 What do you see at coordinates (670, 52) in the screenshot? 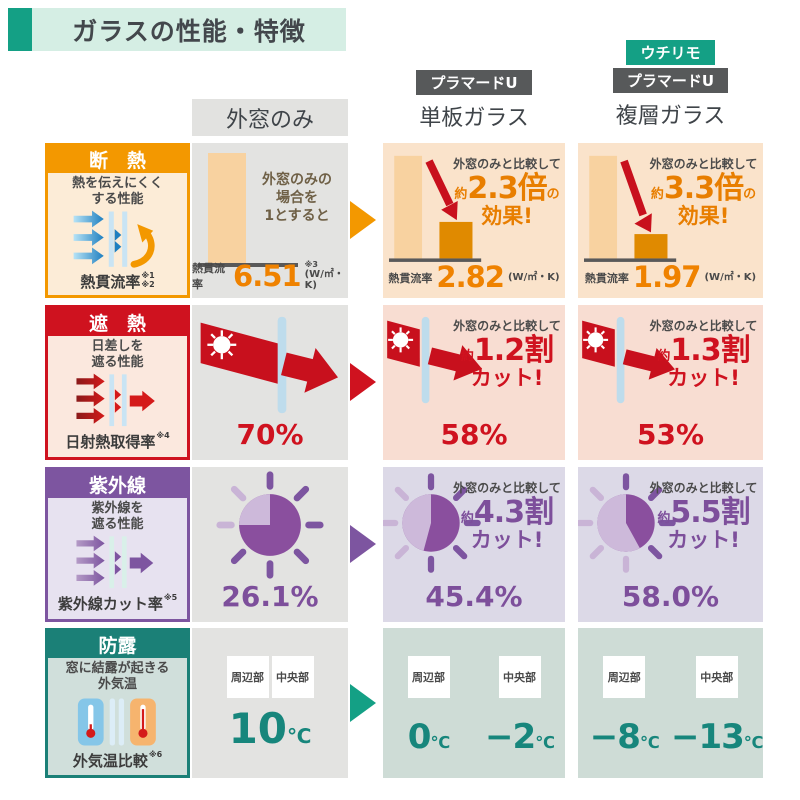
I see `series-badge: ウチリモ` at bounding box center [670, 52].